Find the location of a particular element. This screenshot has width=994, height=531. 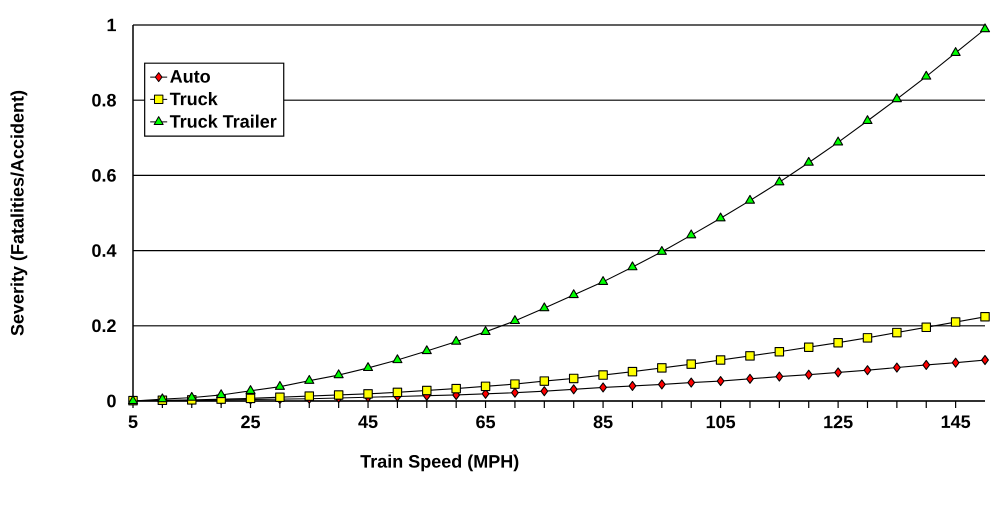

x-tick-label: 125 is located at coordinates (838, 422).